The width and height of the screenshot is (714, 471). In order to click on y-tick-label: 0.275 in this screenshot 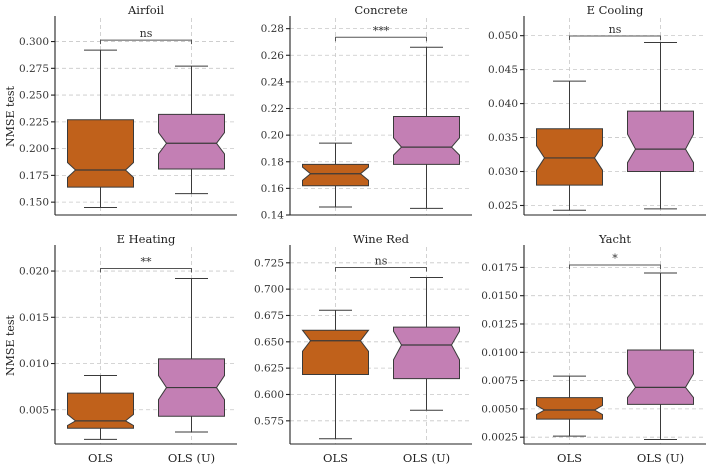, I will do `click(34, 69)`.